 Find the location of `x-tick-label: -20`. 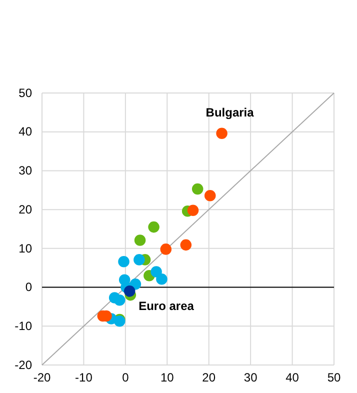

x-tick-label: -20 is located at coordinates (42, 377).